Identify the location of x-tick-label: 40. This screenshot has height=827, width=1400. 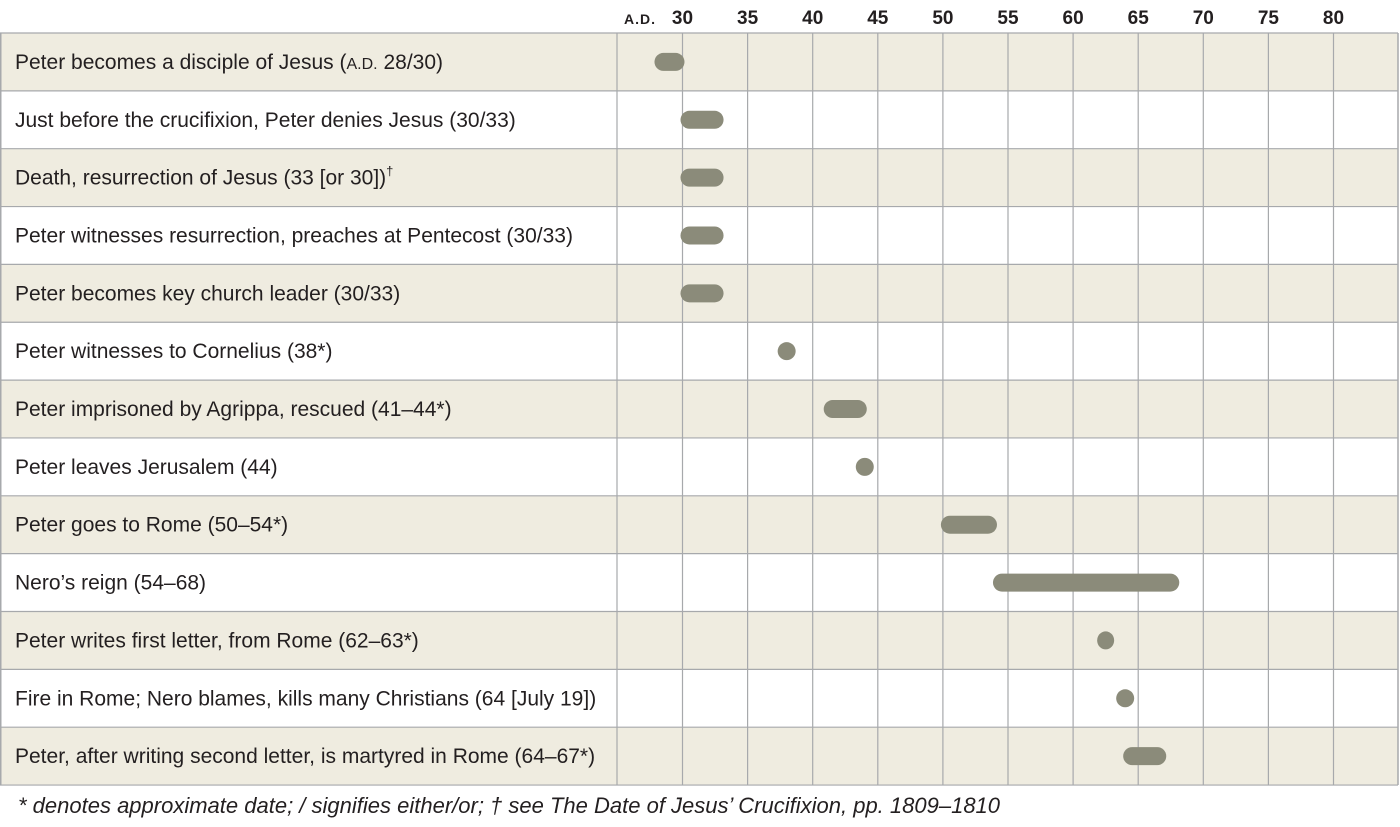
(812, 18).